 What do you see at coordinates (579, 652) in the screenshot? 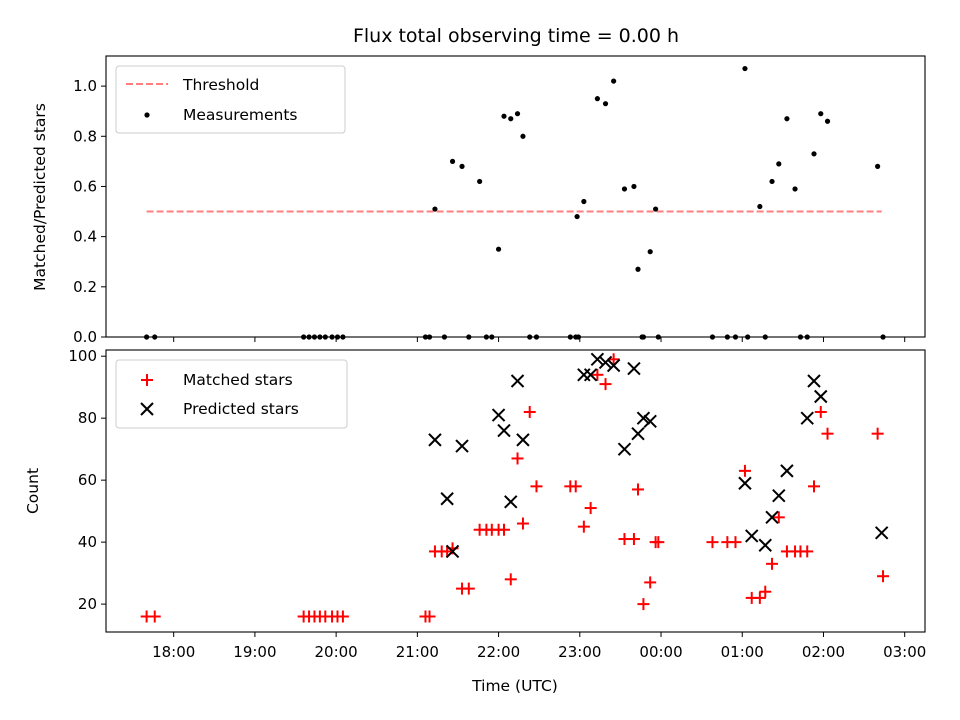
I see `x-tick-label: 23:00` at bounding box center [579, 652].